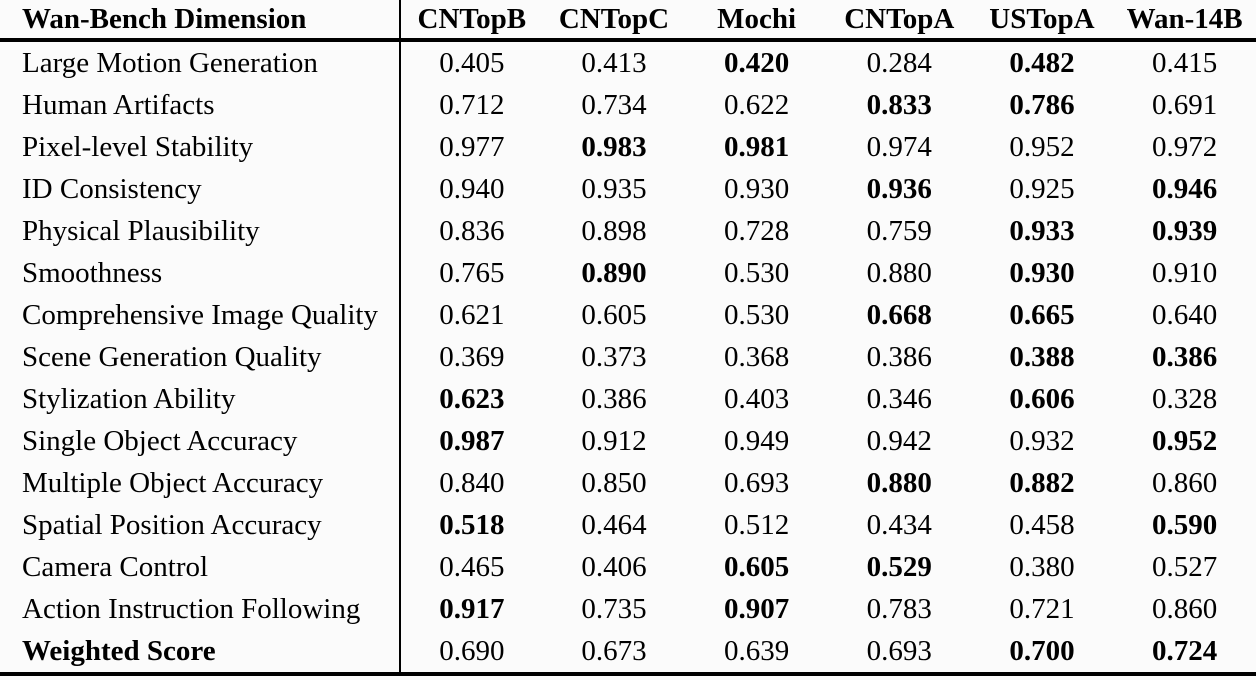 Image resolution: width=1256 pixels, height=680 pixels. I want to click on score-cell: 0.890, so click(614, 272).